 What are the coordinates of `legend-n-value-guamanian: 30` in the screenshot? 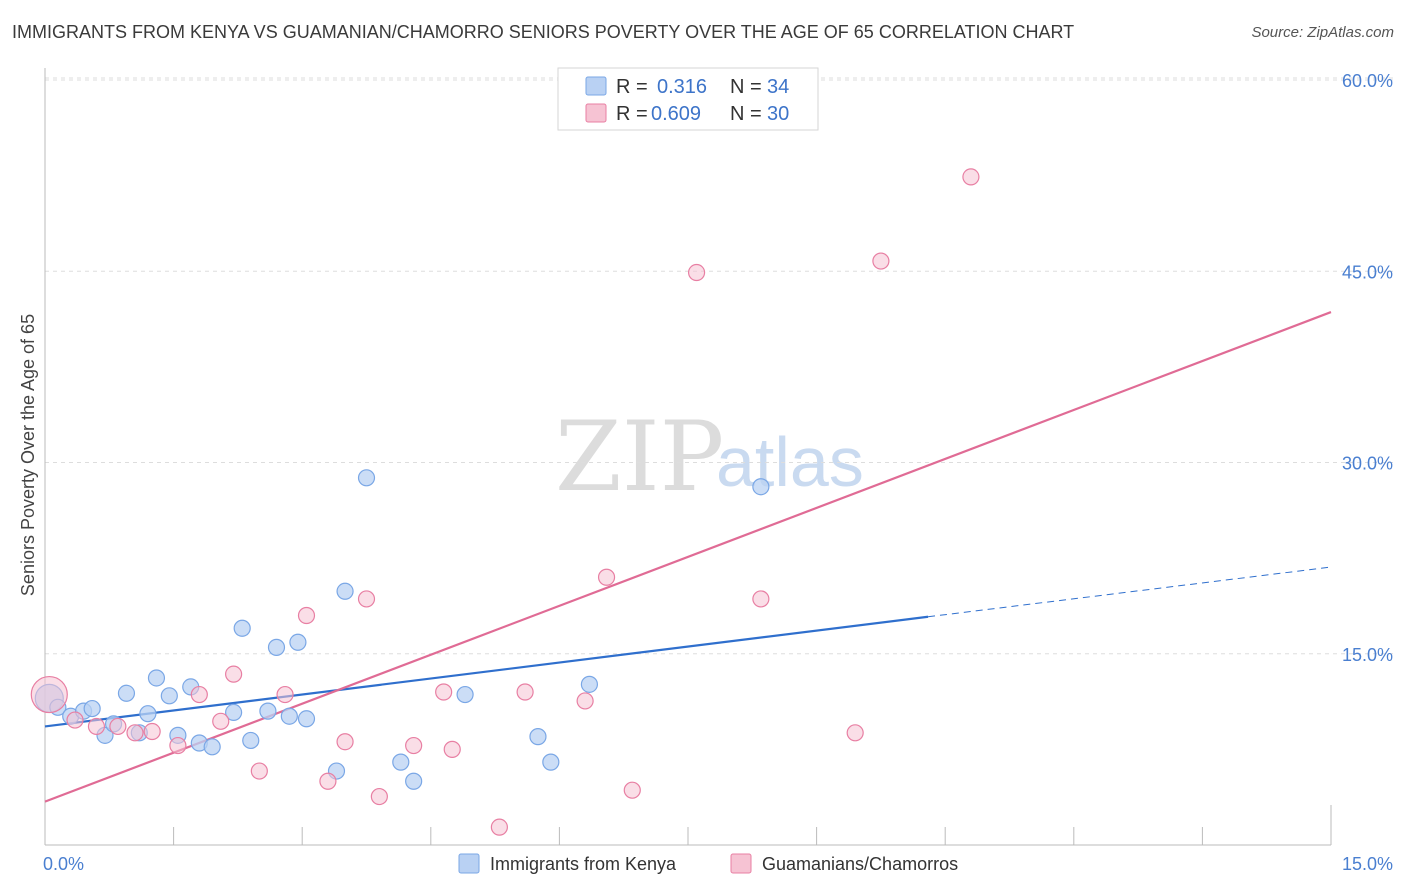 It's located at (778, 114).